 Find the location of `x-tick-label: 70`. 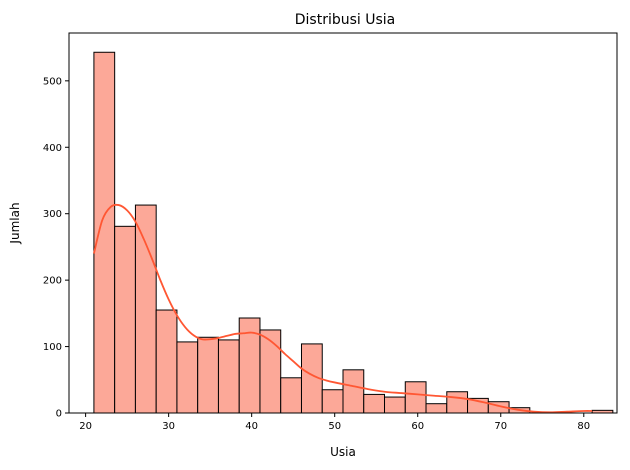

x-tick-label: 70 is located at coordinates (500, 426).